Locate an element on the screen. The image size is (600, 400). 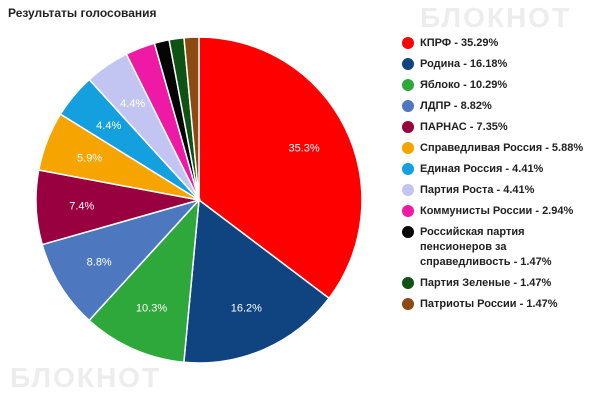
legend-item: Партия Зеленые - 1.47% is located at coordinates (499, 283).